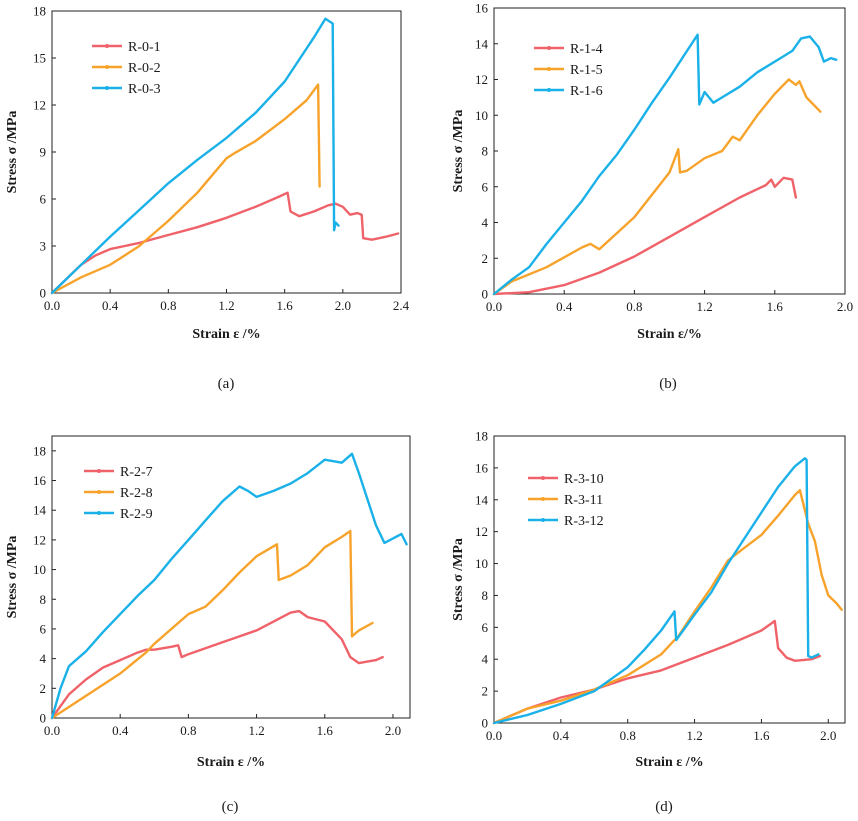 This screenshot has width=858, height=821. What do you see at coordinates (664, 807) in the screenshot?
I see `panel-caption: (d)` at bounding box center [664, 807].